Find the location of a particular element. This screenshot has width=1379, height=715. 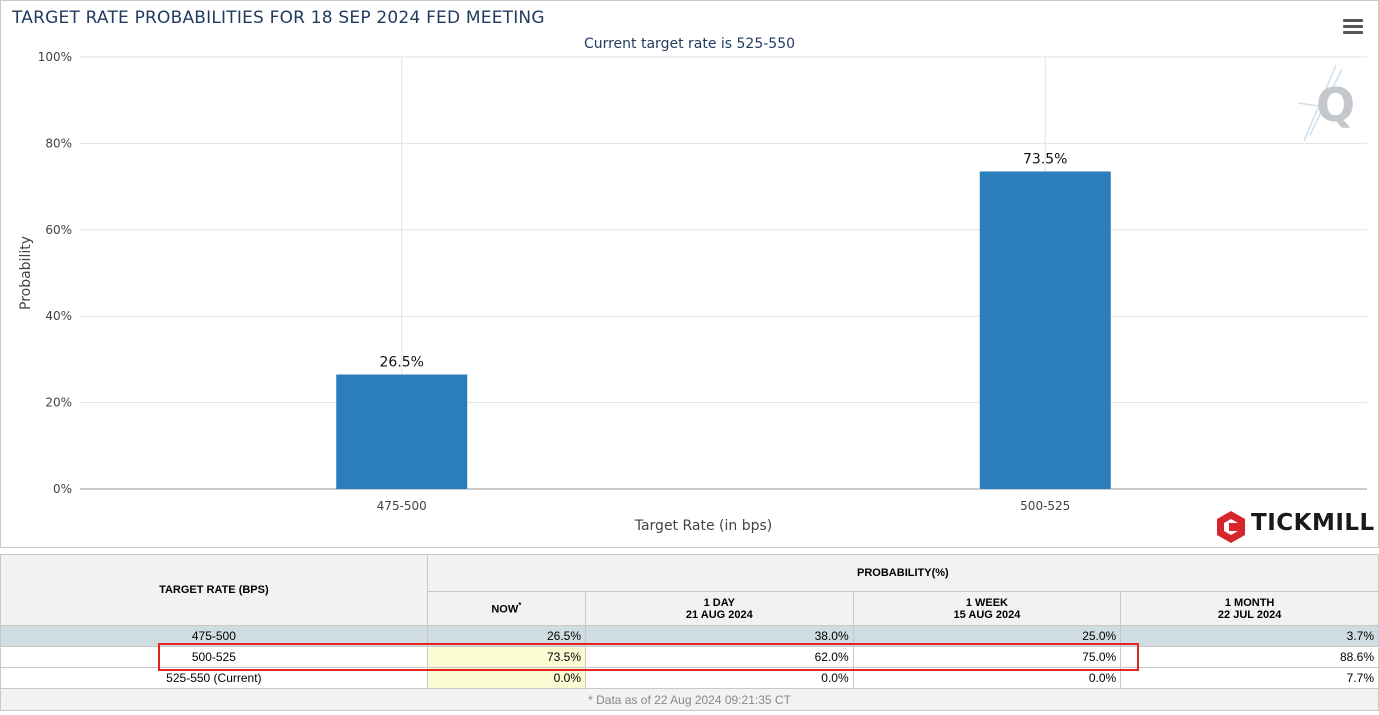

footnote: * Data as of 22 Aug 2024 09:21:35 CT is located at coordinates (689, 699).